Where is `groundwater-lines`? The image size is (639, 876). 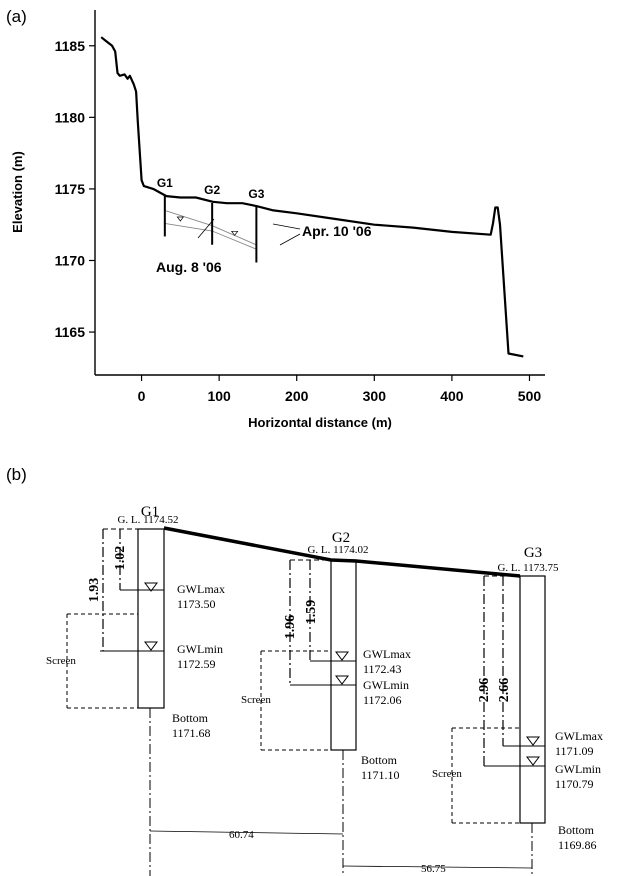
groundwater-lines is located at coordinates (210, 229).